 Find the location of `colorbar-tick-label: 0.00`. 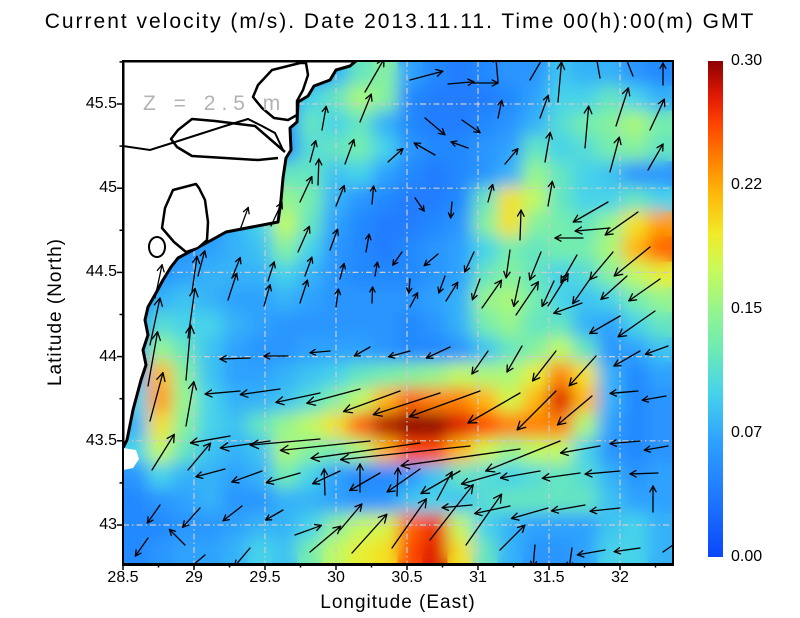

colorbar-tick-label: 0.00 is located at coordinates (747, 556).